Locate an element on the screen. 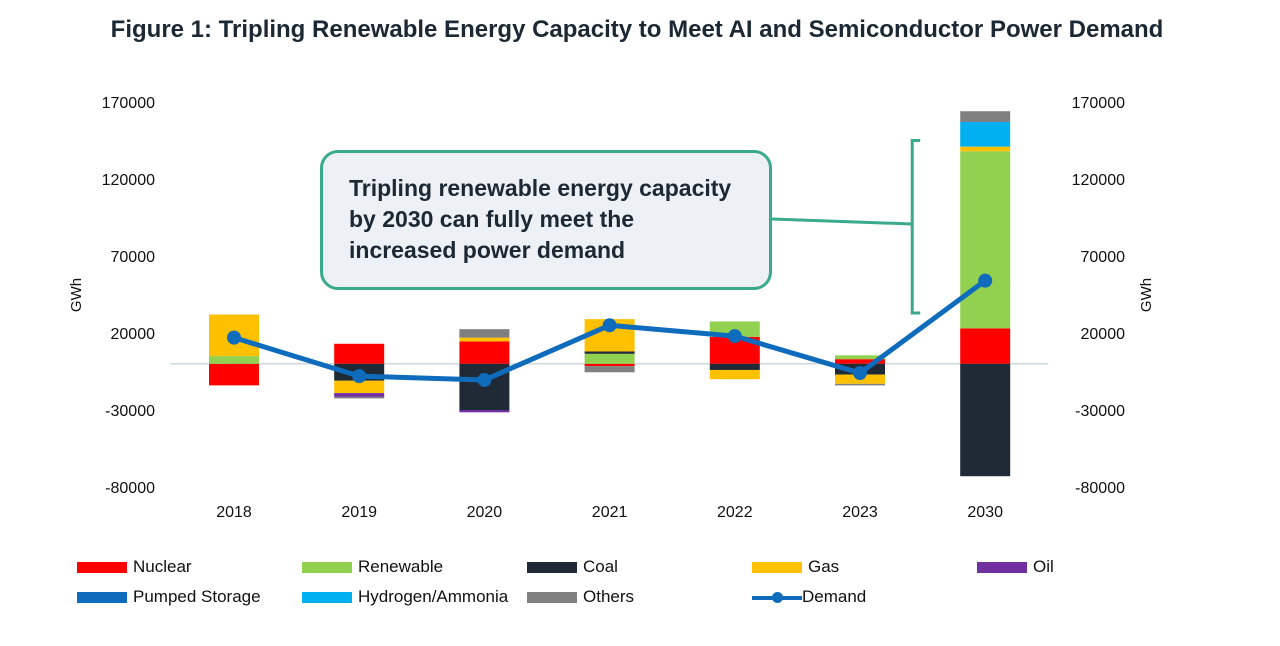  callout-bracket is located at coordinates (915, 227).